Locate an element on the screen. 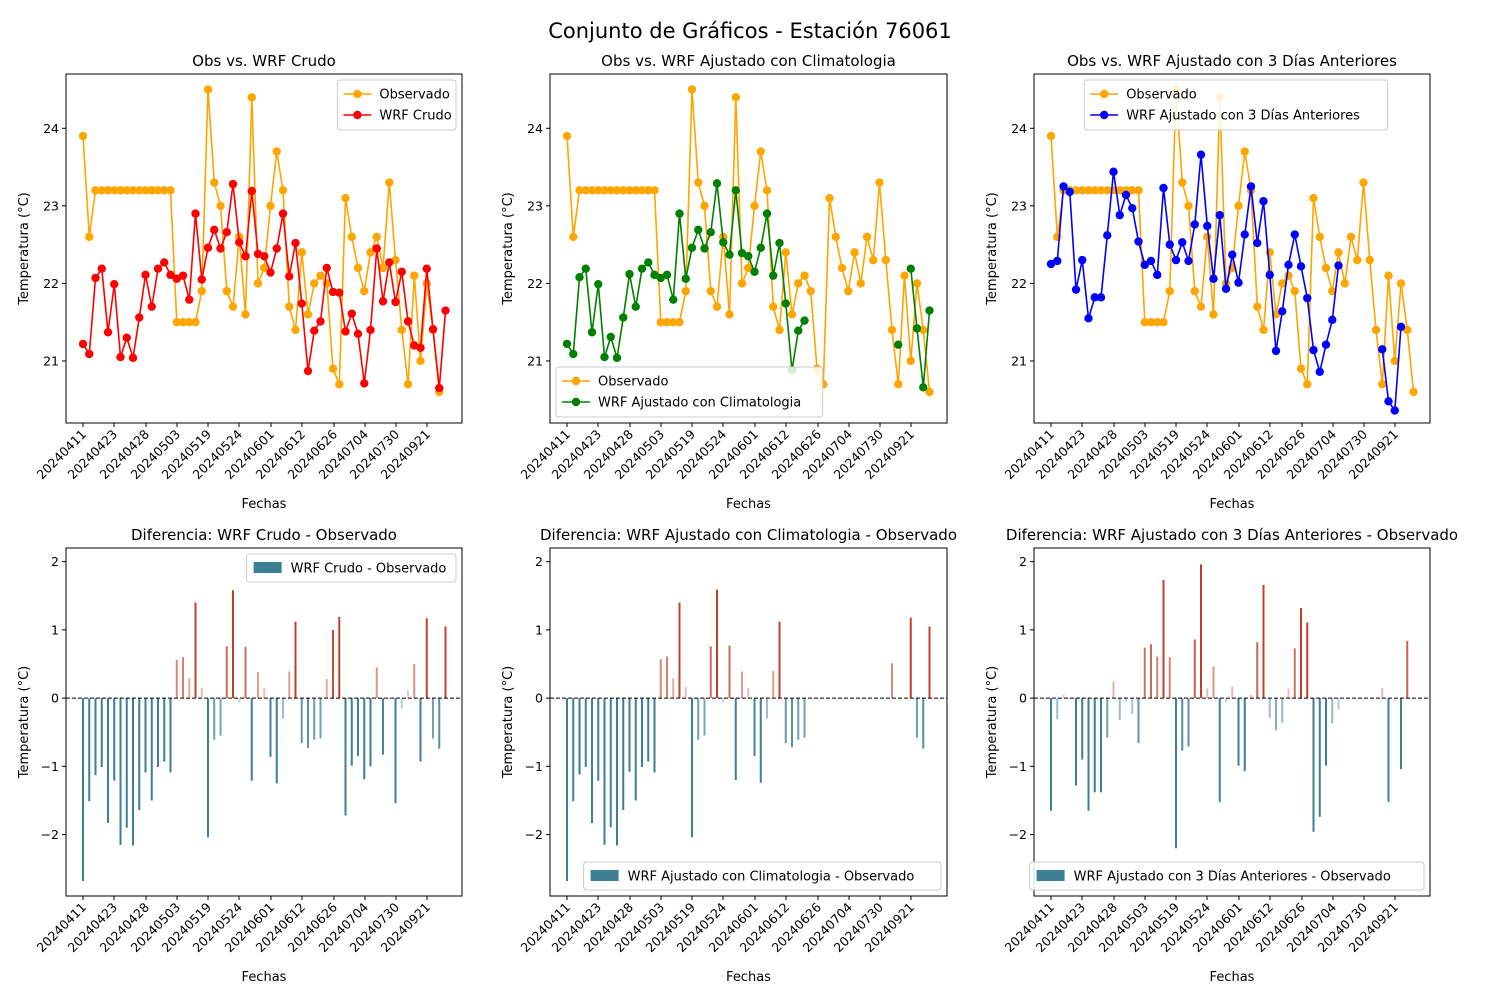 The image size is (1500, 1000). y-tick-label: 21 is located at coordinates (535, 360).